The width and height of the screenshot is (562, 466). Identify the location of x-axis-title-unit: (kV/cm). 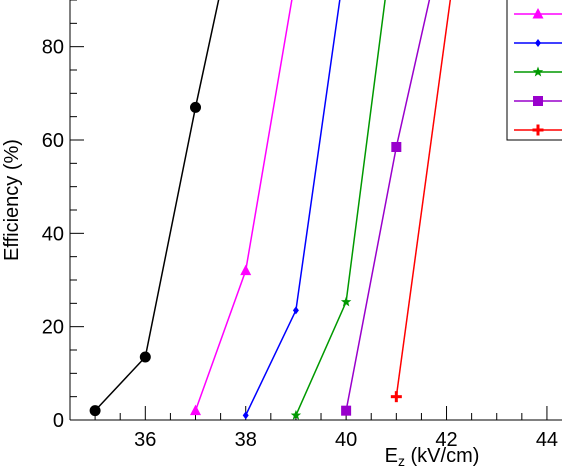
(442, 455).